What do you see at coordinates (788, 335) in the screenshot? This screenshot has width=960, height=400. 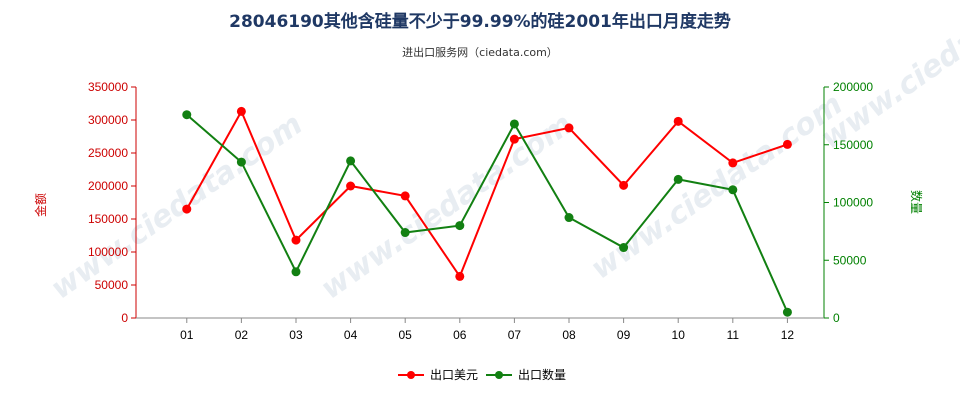 I see `x-tick-label: 12` at bounding box center [788, 335].